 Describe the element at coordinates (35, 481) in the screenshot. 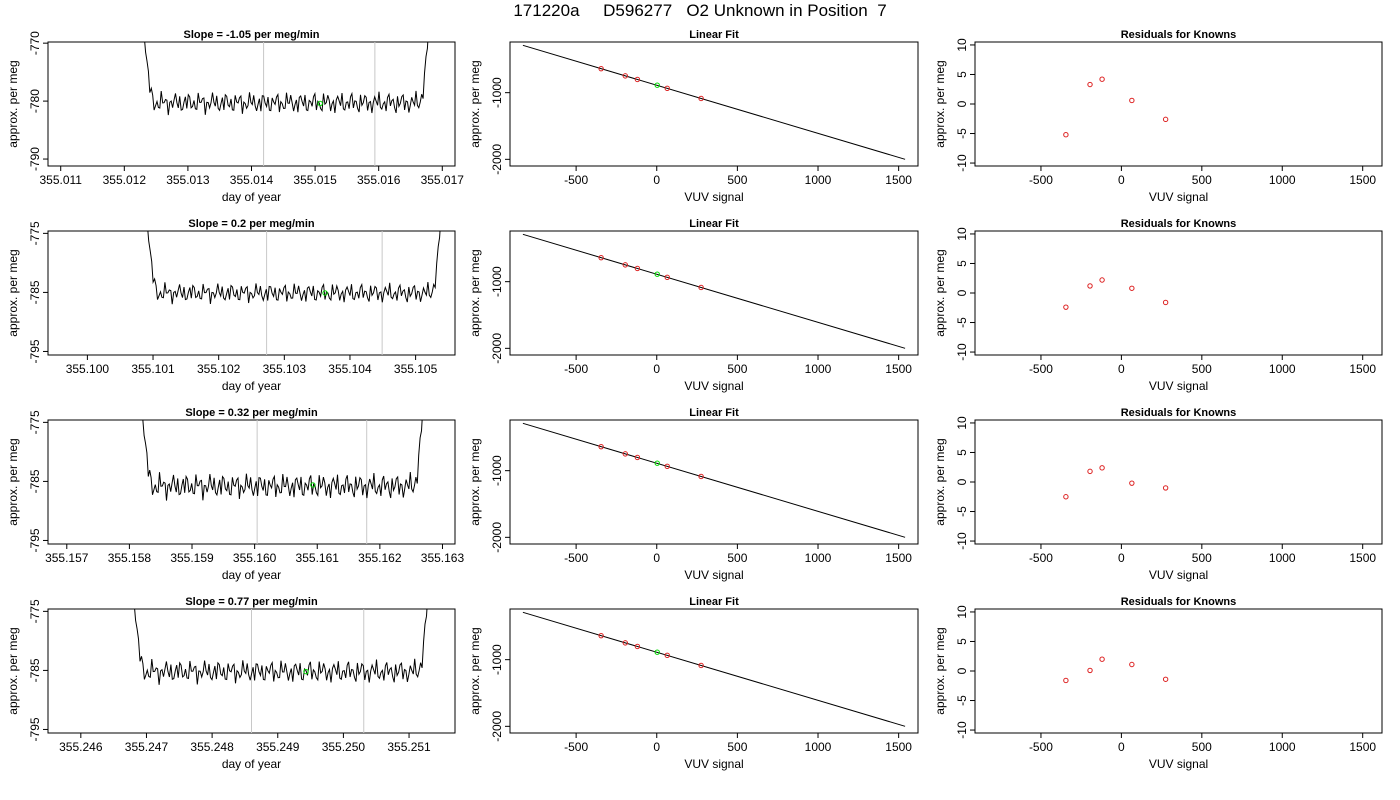

I see `y-tick-label: -785` at that location.